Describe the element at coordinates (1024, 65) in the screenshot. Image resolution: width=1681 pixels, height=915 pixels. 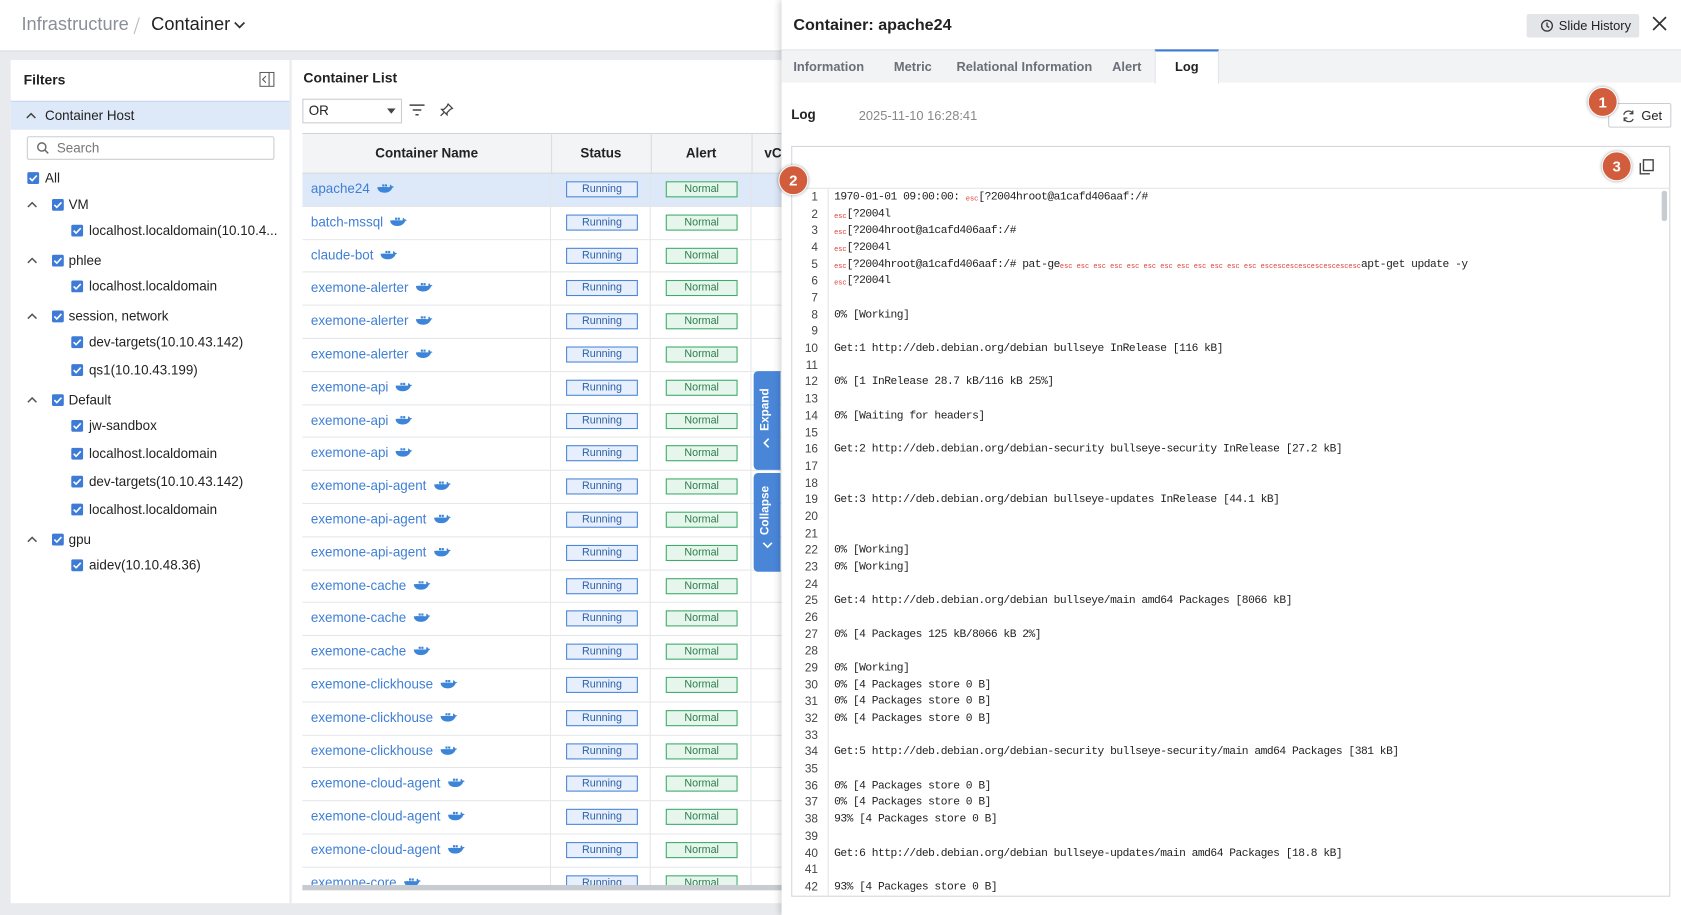
I see `tab: Relational Information` at that location.